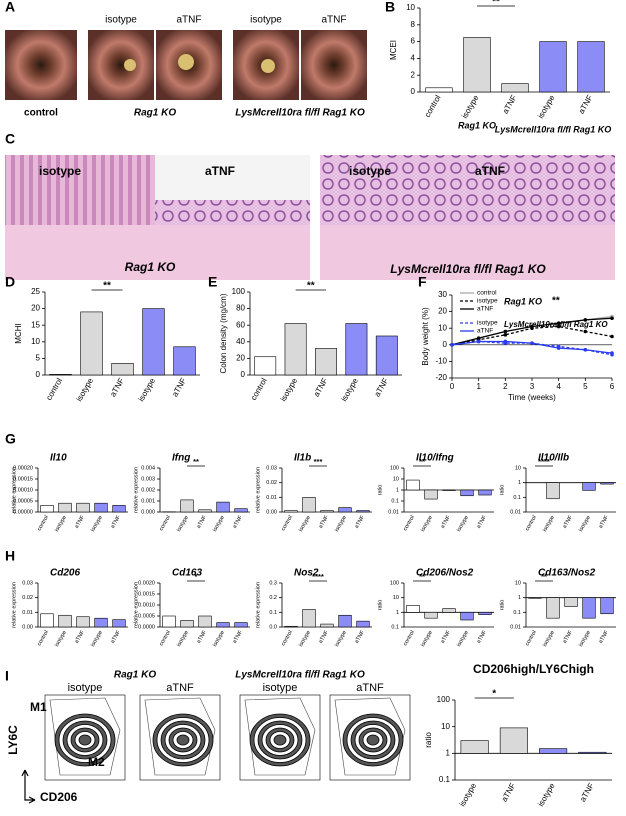 The image size is (626, 816). I want to click on significance: ****, so click(318, 576).